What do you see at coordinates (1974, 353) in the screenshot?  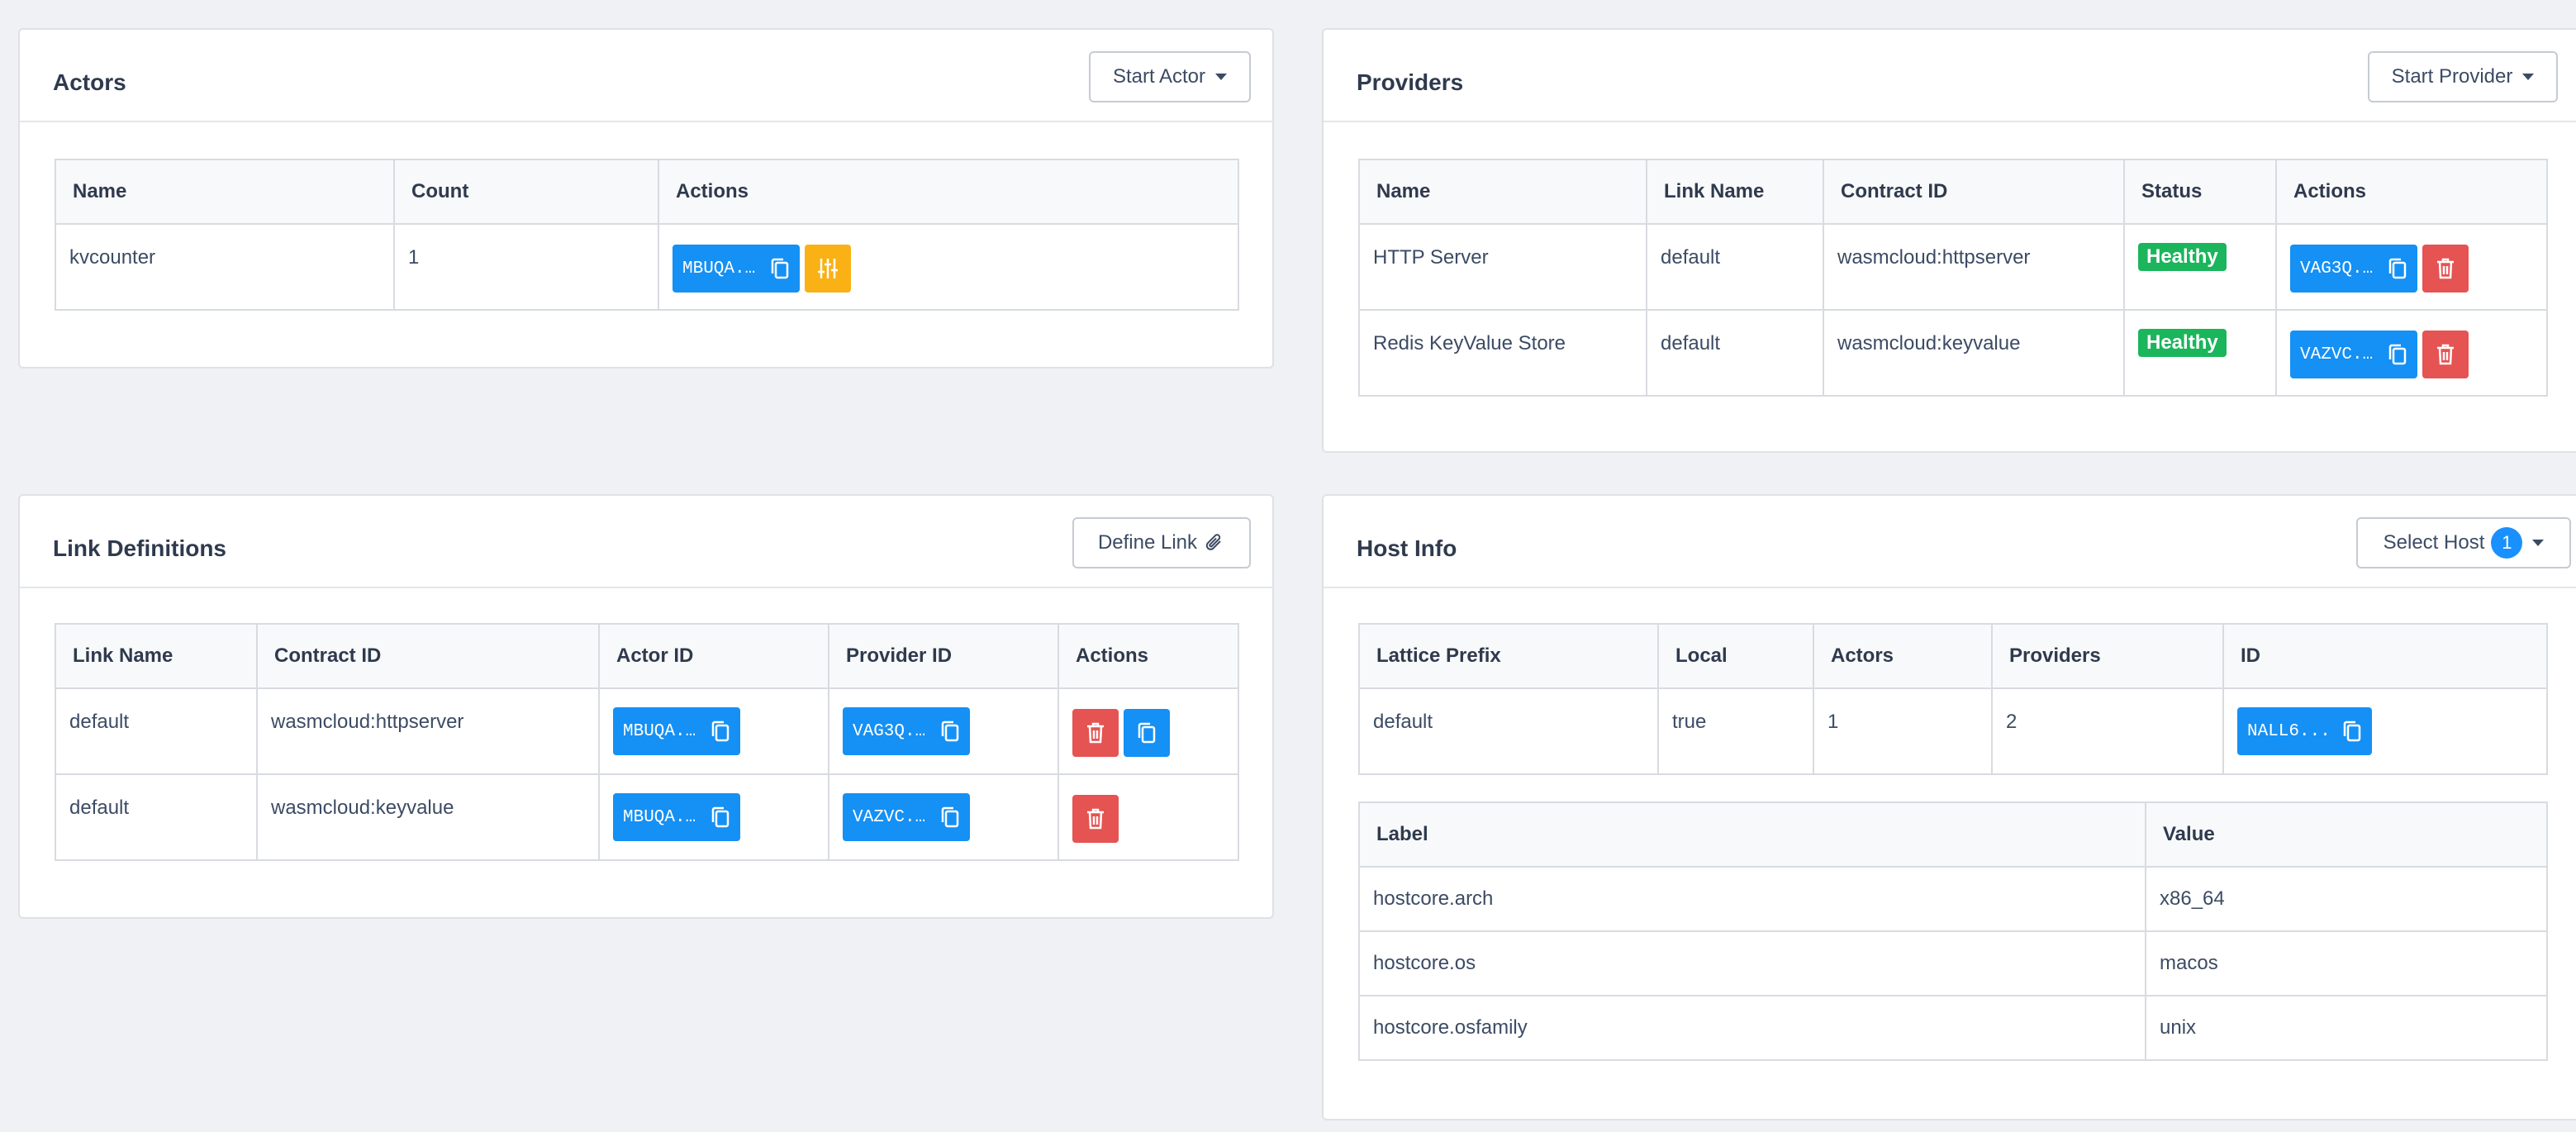 I see `provider-contract-id: wasmcloud:keyvalue` at bounding box center [1974, 353].